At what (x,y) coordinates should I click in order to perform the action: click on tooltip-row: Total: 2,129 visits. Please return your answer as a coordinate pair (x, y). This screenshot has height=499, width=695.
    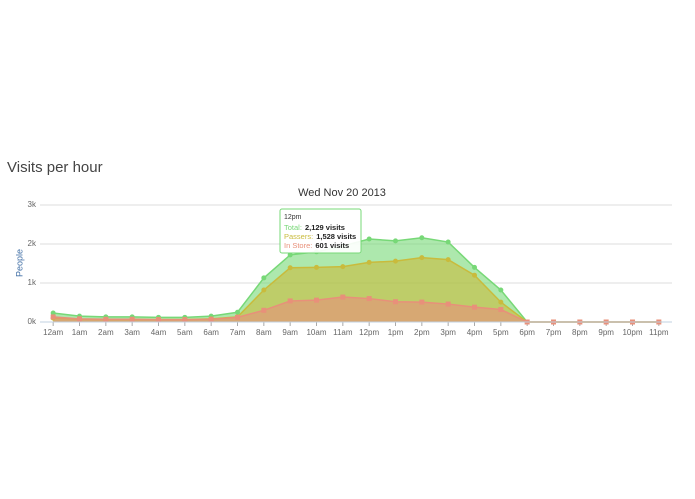
    Looking at the image, I should click on (314, 227).